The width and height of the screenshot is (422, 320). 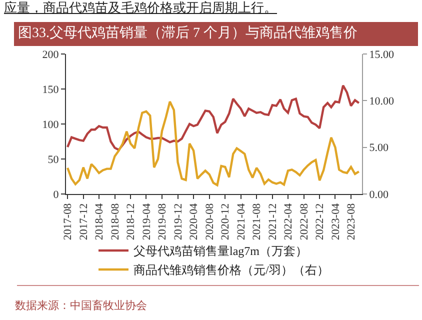 What do you see at coordinates (231, 270) in the screenshot?
I see `legend-label: 商品代雏鸡销售价格（元/羽）（右）` at bounding box center [231, 270].